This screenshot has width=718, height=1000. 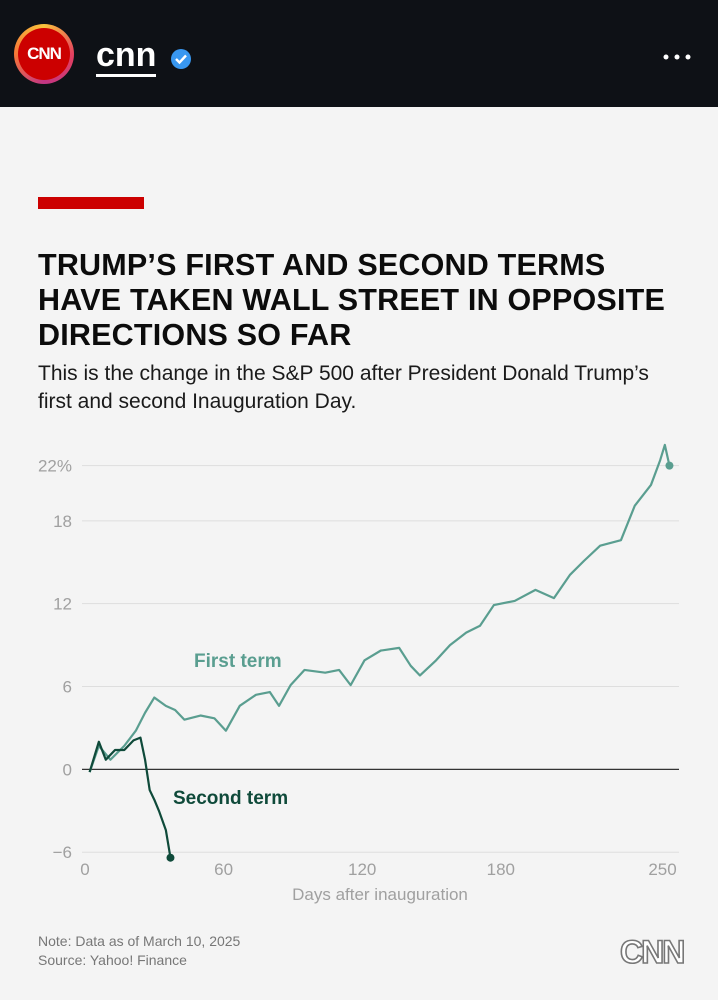 I want to click on x-tick-label: 180, so click(x=501, y=869).